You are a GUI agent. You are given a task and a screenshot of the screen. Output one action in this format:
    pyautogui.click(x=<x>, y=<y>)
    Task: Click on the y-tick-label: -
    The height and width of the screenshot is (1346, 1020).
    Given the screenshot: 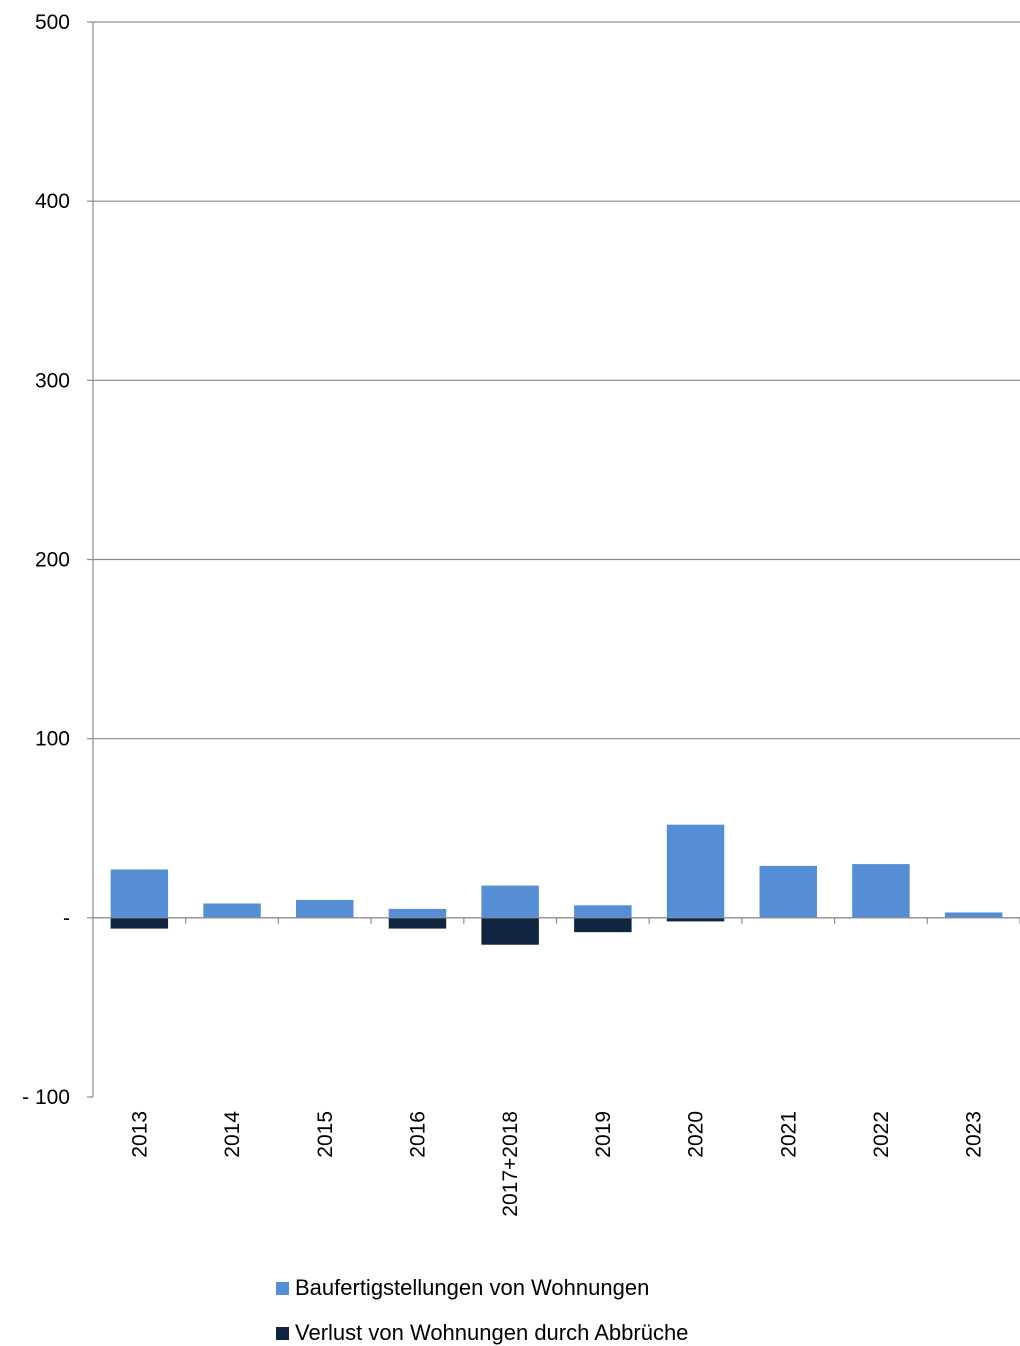 What is the action you would take?
    pyautogui.click(x=66, y=918)
    